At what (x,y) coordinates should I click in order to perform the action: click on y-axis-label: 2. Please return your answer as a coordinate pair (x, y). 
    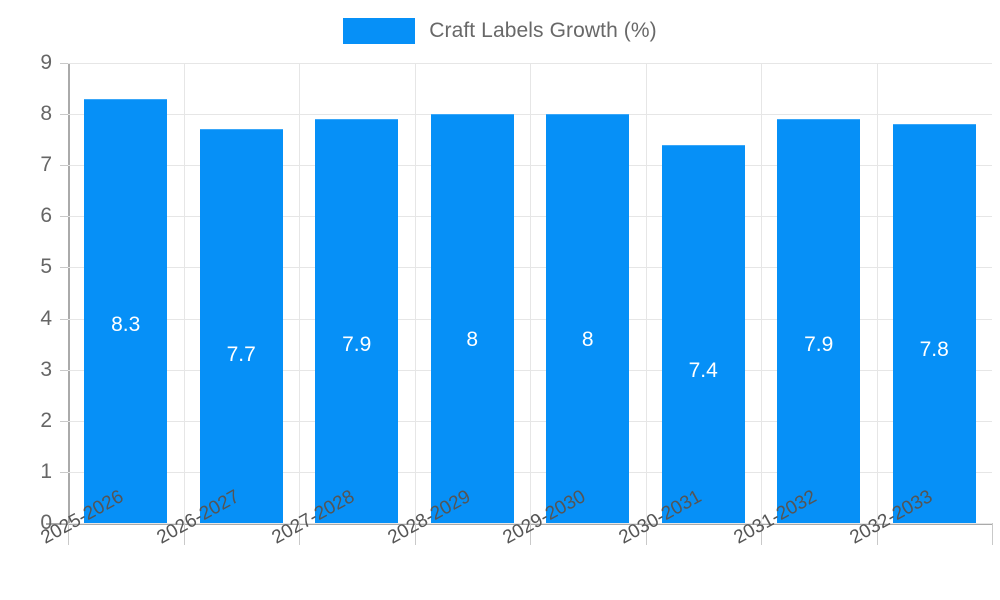
    Looking at the image, I should click on (46, 420).